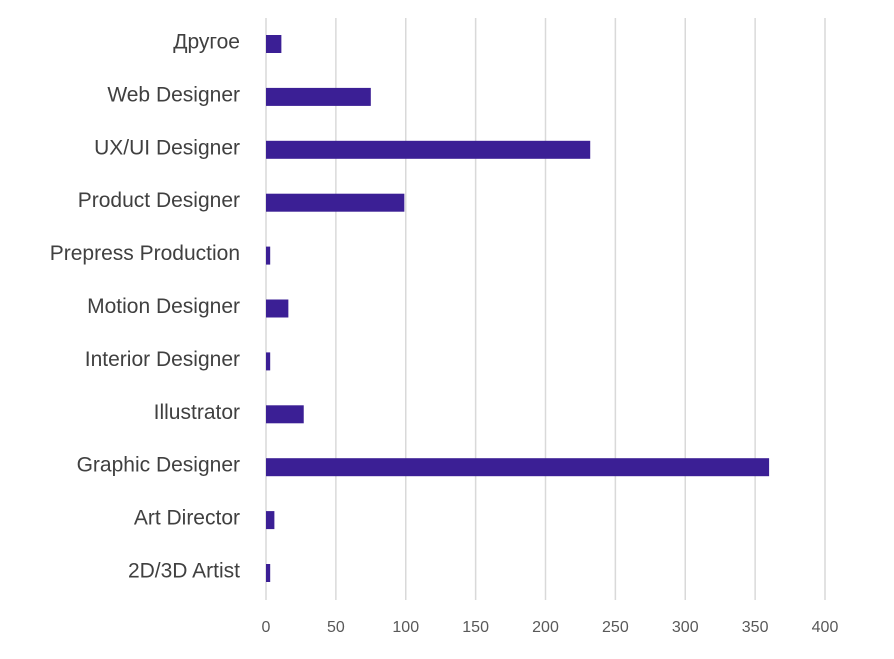 The width and height of the screenshot is (894, 659). What do you see at coordinates (685, 627) in the screenshot?
I see `x-tick-label-300: 300` at bounding box center [685, 627].